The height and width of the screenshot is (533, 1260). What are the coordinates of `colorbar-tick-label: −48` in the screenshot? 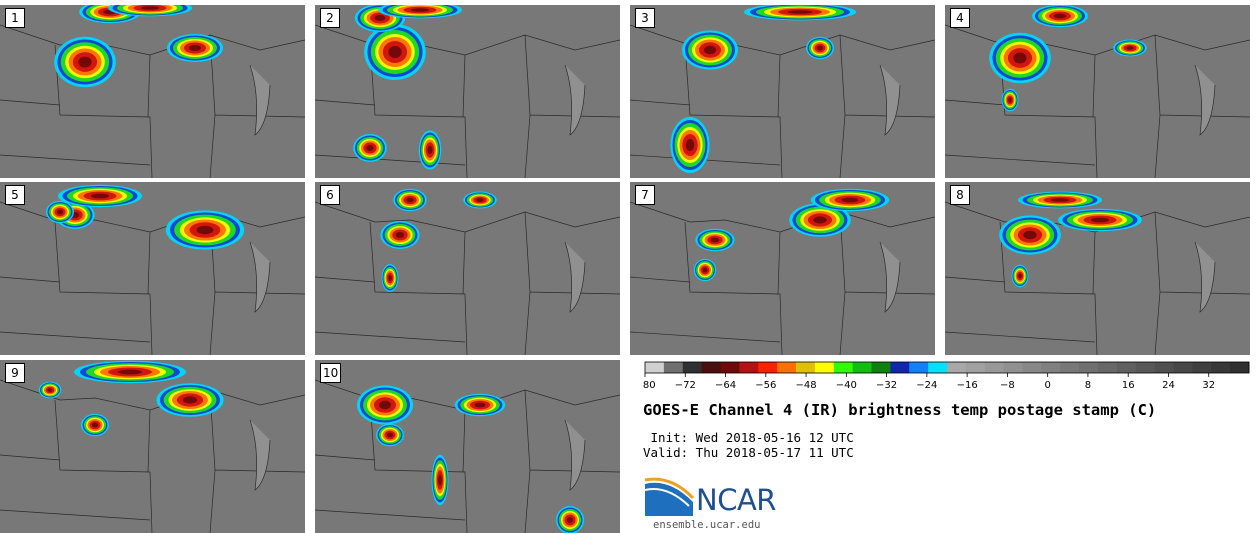 It's located at (806, 385).